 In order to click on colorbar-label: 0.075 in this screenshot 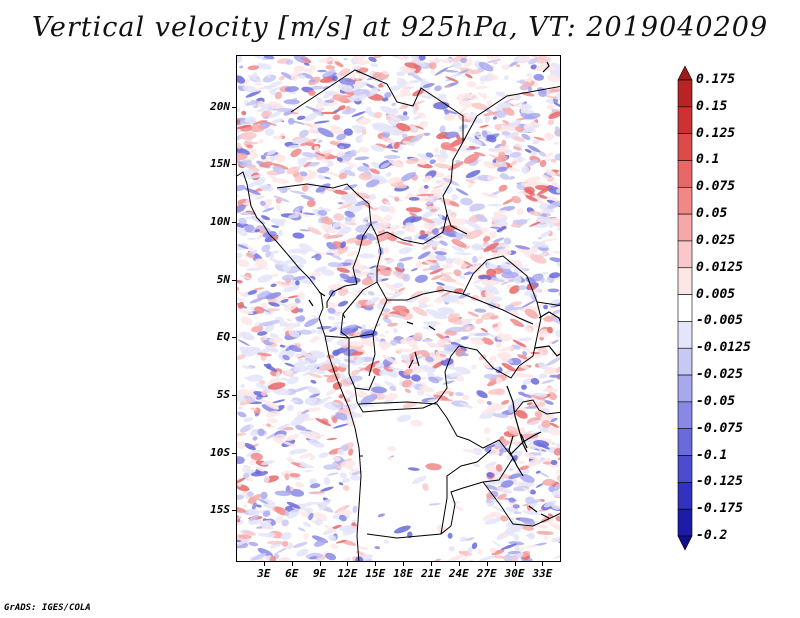, I will do `click(716, 187)`.